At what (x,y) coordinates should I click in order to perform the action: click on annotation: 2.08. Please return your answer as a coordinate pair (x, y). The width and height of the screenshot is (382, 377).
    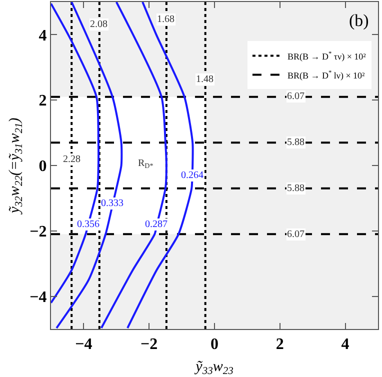
    Looking at the image, I should click on (99, 24).